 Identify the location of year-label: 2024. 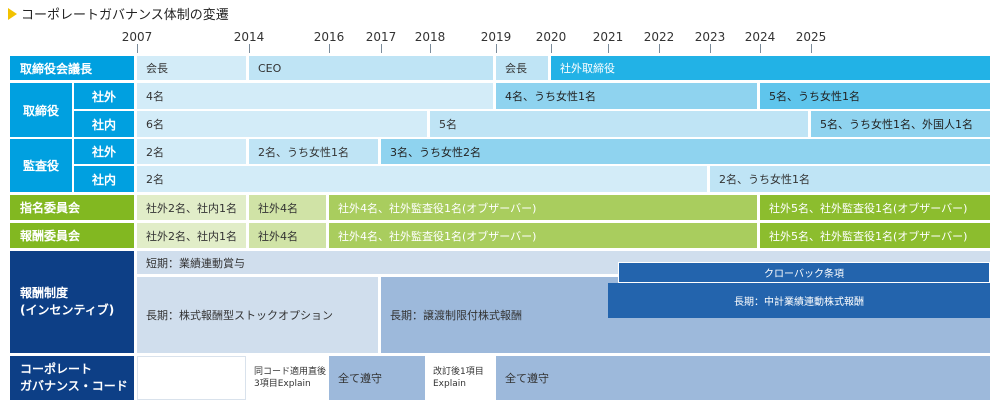
(760, 37).